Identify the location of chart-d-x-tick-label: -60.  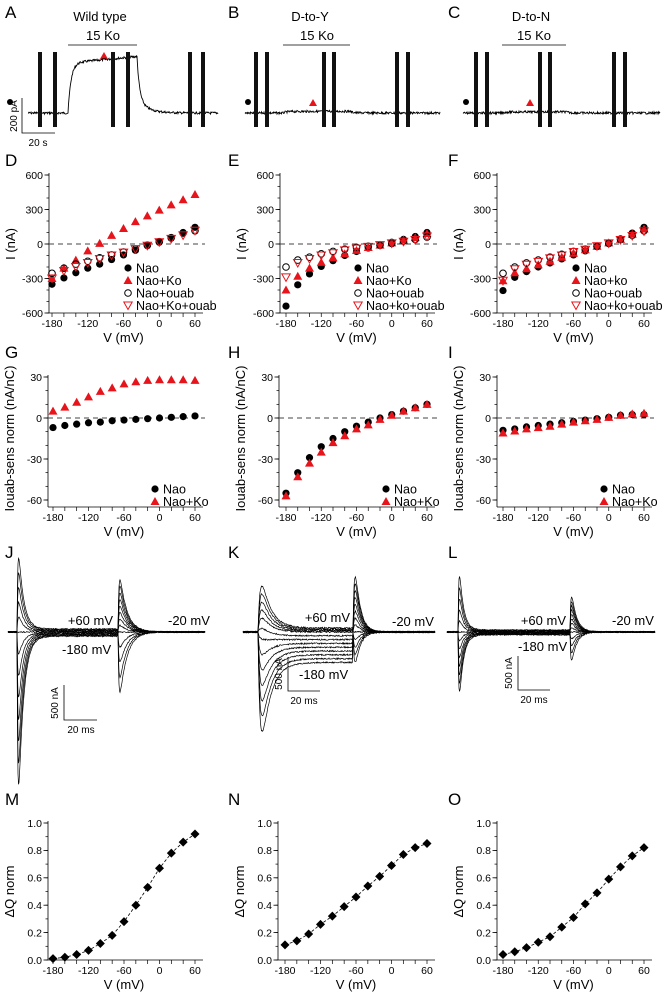
(123, 324).